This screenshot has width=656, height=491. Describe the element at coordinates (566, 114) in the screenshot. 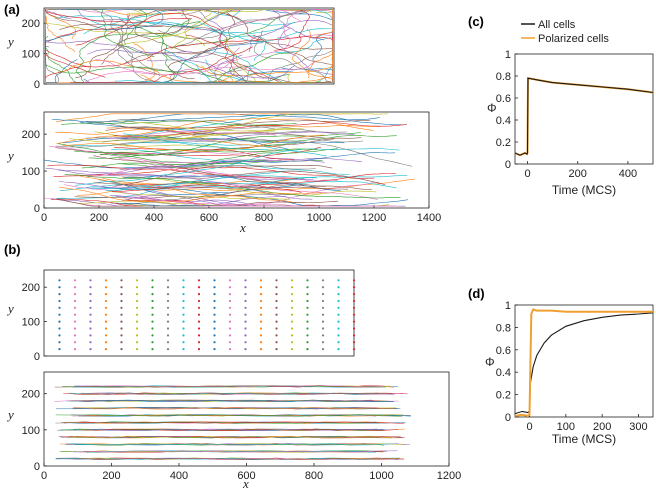

I see `axis-ticks: 0 0.2 0.4 0.6 0.8 1 0 200 400` at that location.